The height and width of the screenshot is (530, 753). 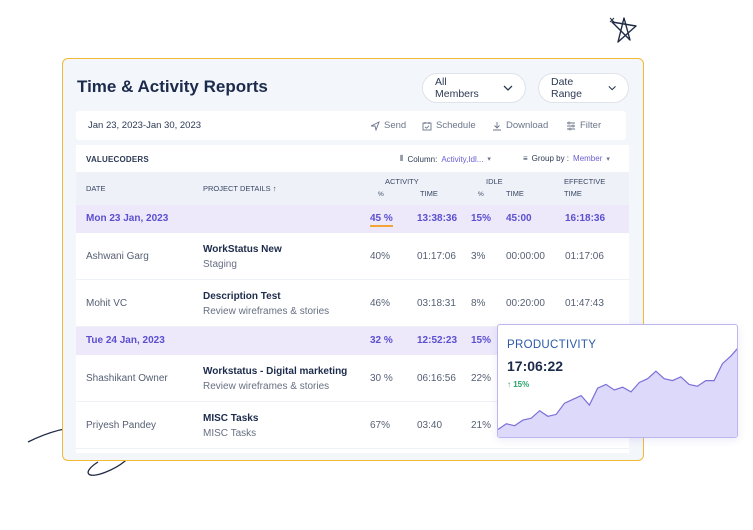 What do you see at coordinates (230, 433) in the screenshot?
I see `task-name: MISC Tasks` at bounding box center [230, 433].